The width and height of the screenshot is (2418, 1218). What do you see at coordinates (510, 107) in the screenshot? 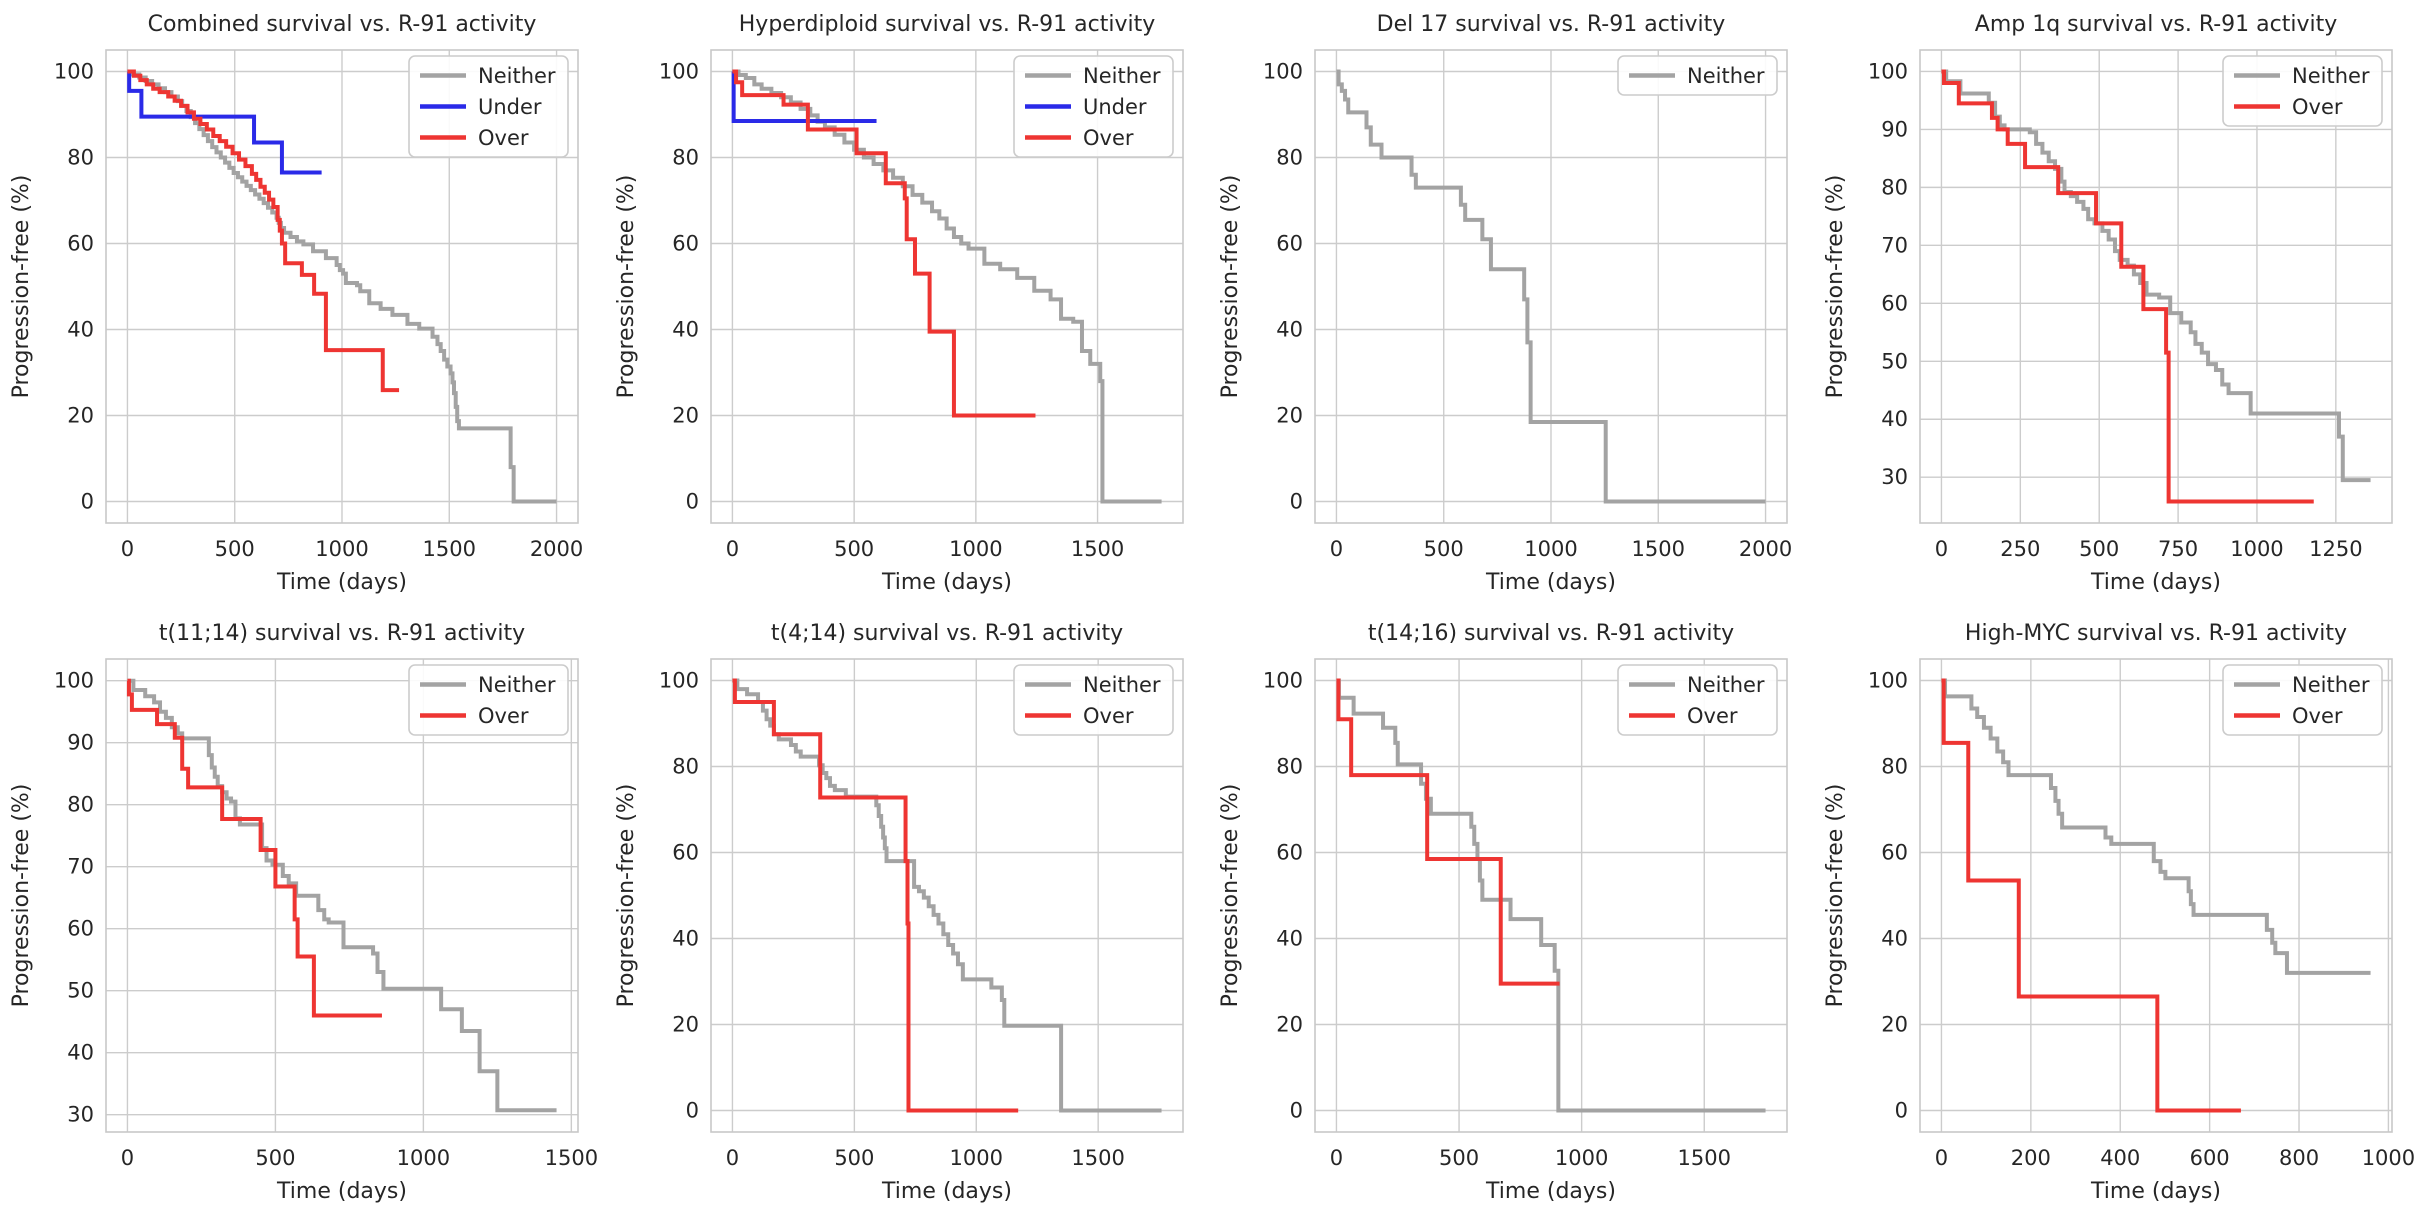
I see `legend-label-under: Under` at bounding box center [510, 107].